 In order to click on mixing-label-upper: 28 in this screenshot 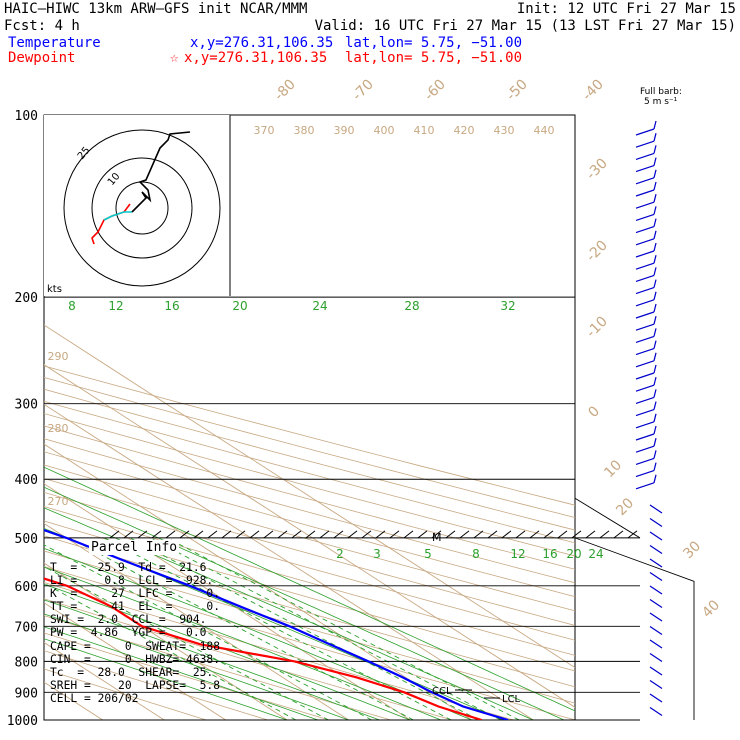, I will do `click(411, 306)`.